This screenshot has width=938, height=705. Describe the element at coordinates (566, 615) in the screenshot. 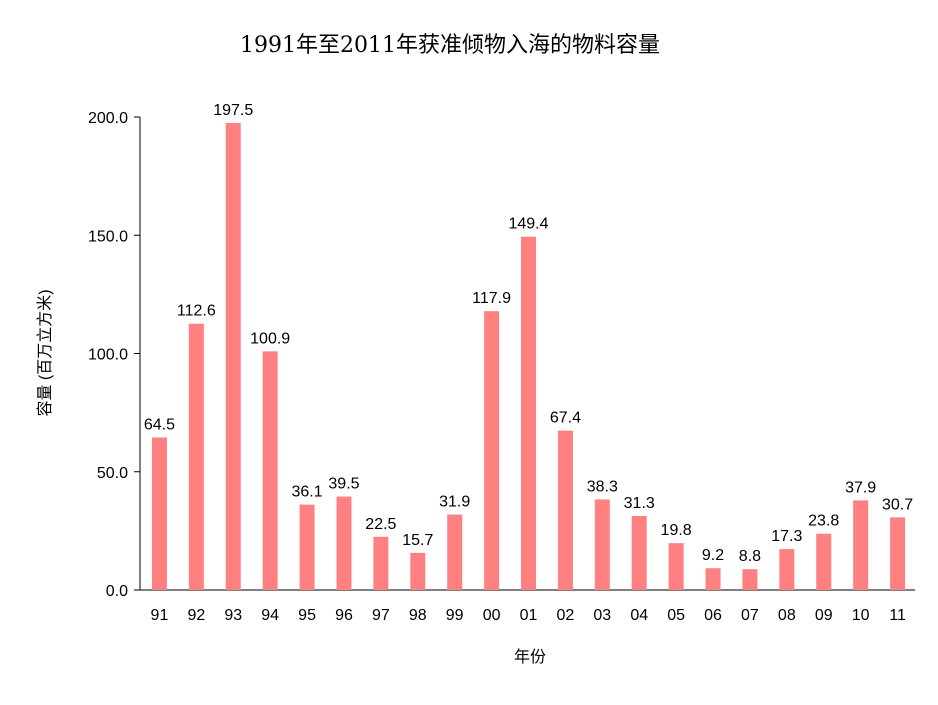

I see `x-tick-label: 02` at that location.